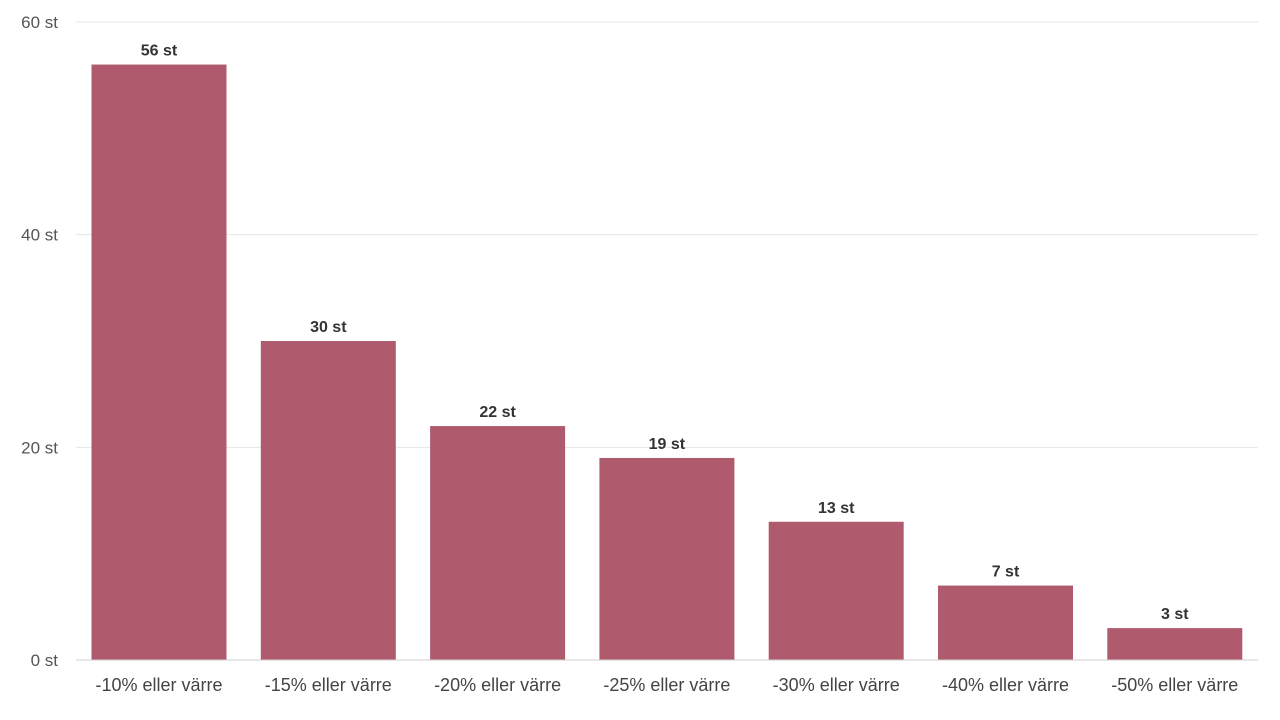 The height and width of the screenshot is (720, 1280). I want to click on x-tick-label: -10% eller värre, so click(158, 685).